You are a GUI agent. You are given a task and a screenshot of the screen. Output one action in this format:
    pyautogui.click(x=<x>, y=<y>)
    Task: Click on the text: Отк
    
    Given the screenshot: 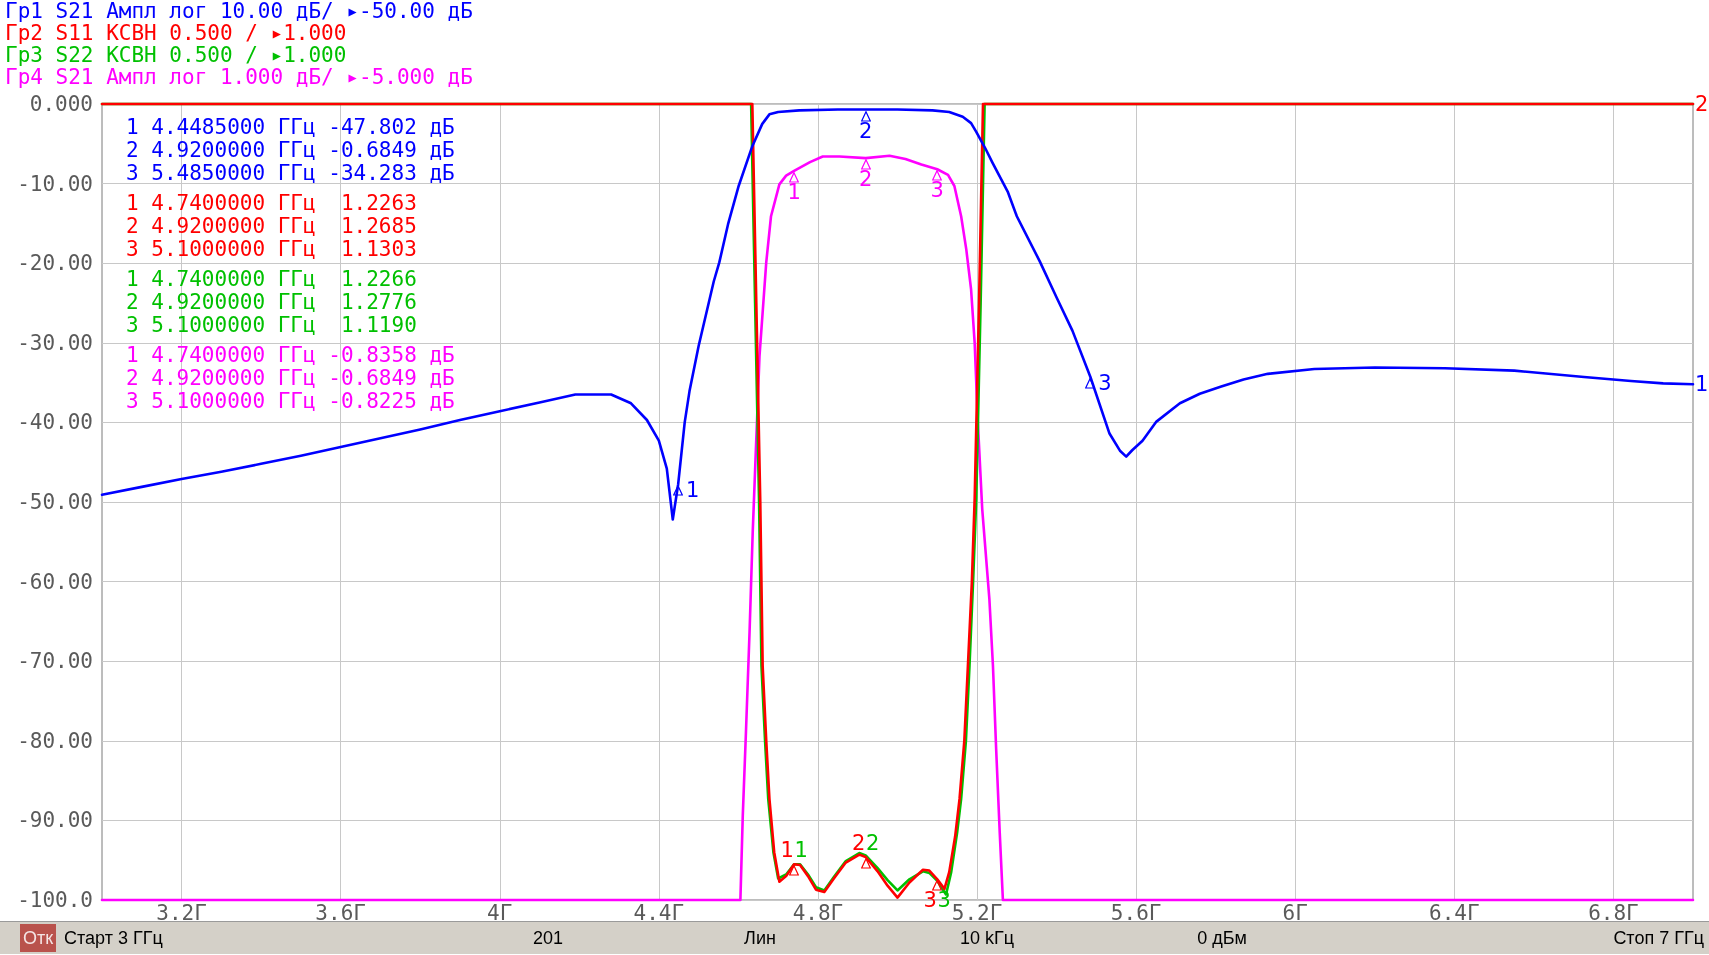 What is the action you would take?
    pyautogui.click(x=38, y=938)
    